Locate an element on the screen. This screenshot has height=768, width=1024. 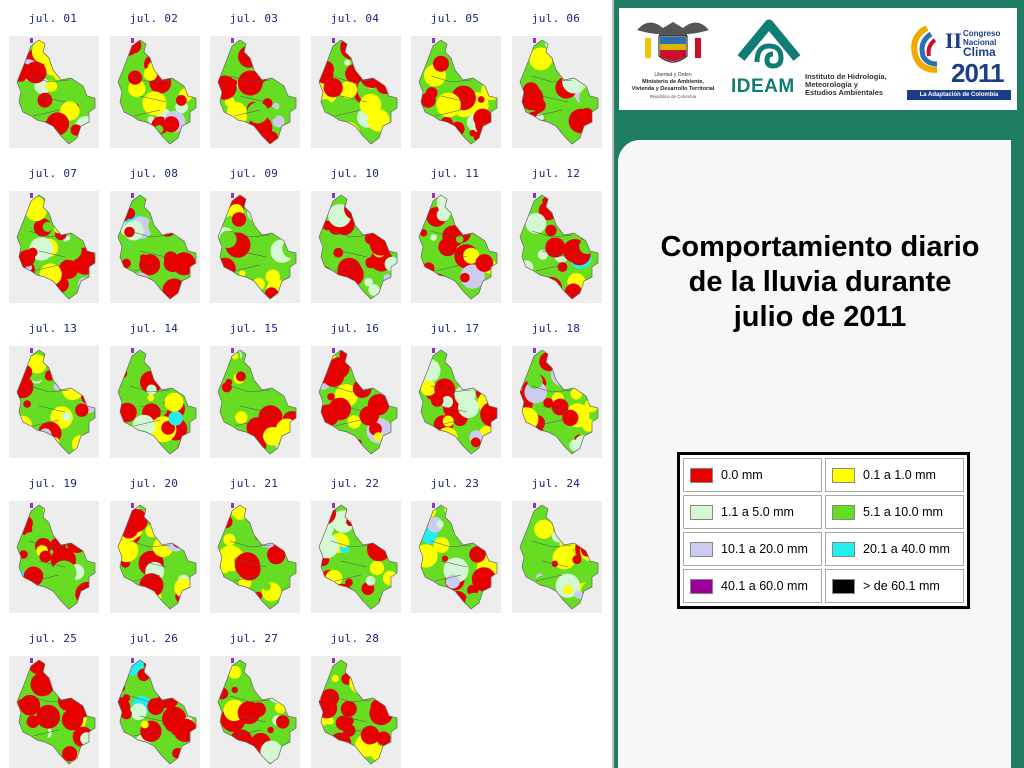
legend-label: 0.0 mm is located at coordinates (742, 475).